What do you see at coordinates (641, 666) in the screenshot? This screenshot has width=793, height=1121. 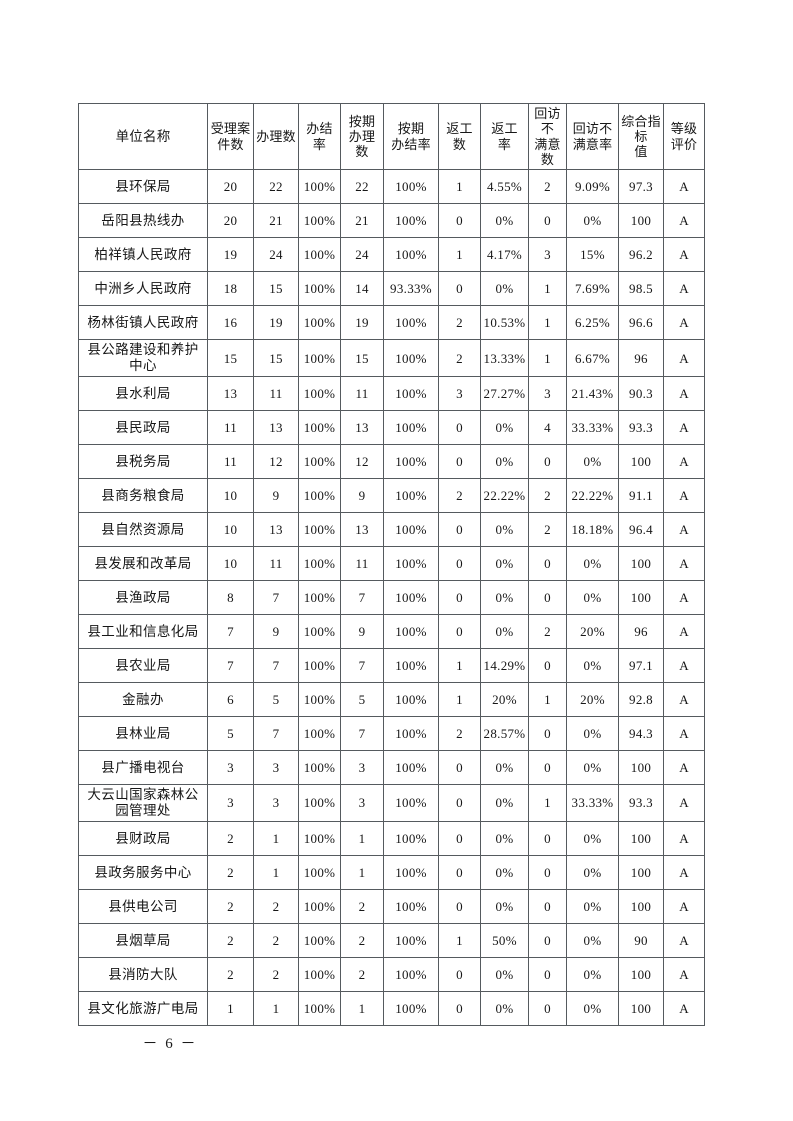 I see `cell-composite-index: 97.1` at bounding box center [641, 666].